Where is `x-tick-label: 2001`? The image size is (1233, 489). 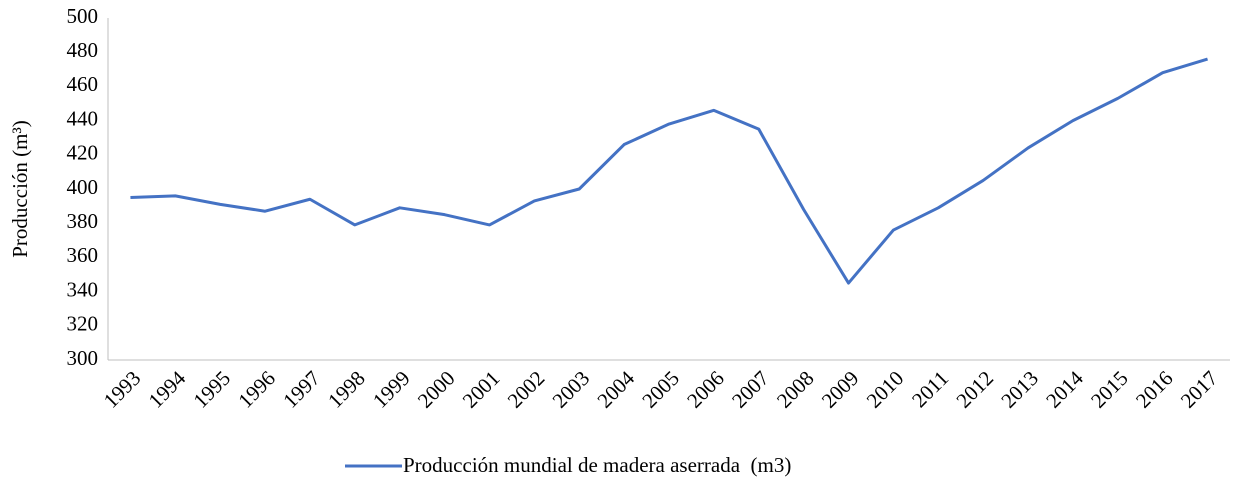 x-tick-label: 2001 is located at coordinates (481, 389).